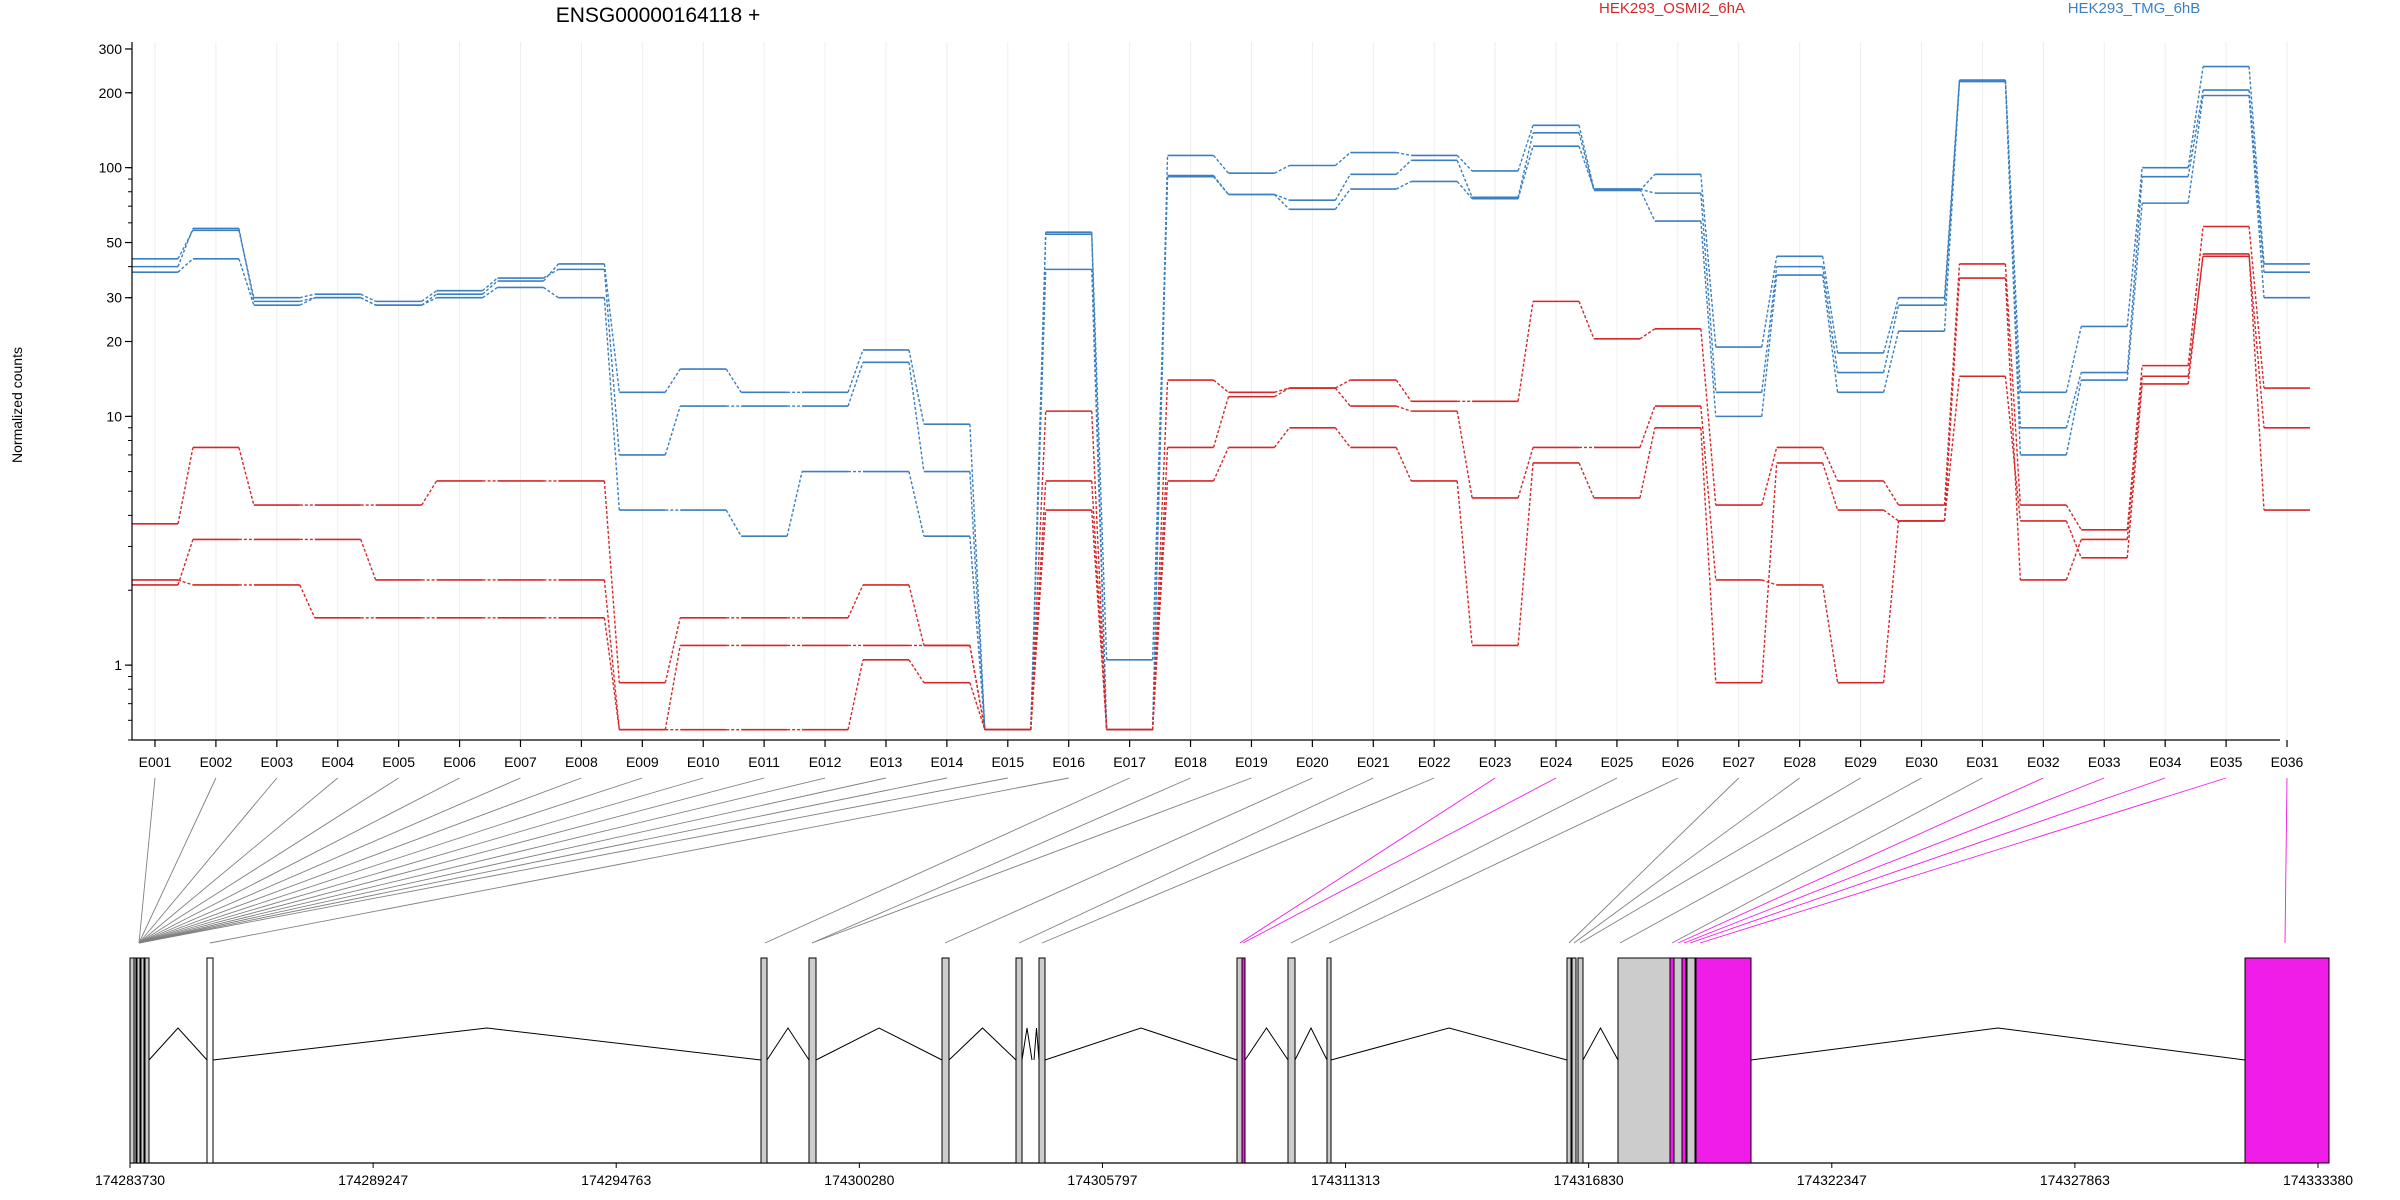  I want to click on x-tick-label: E010, so click(703, 762).